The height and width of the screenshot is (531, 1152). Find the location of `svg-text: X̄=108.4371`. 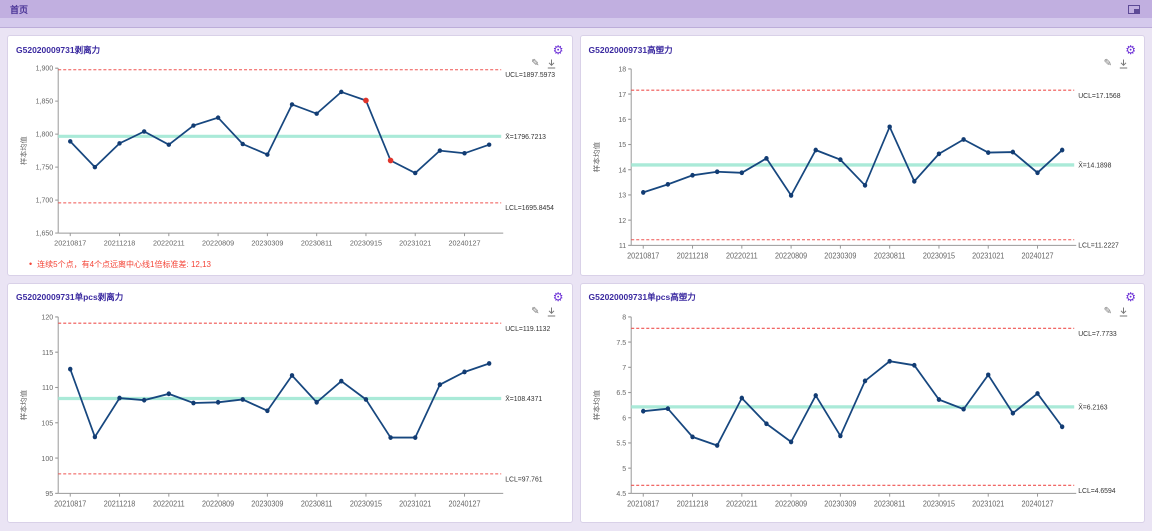

svg-text: X̄=108.4371 is located at coordinates (523, 398).